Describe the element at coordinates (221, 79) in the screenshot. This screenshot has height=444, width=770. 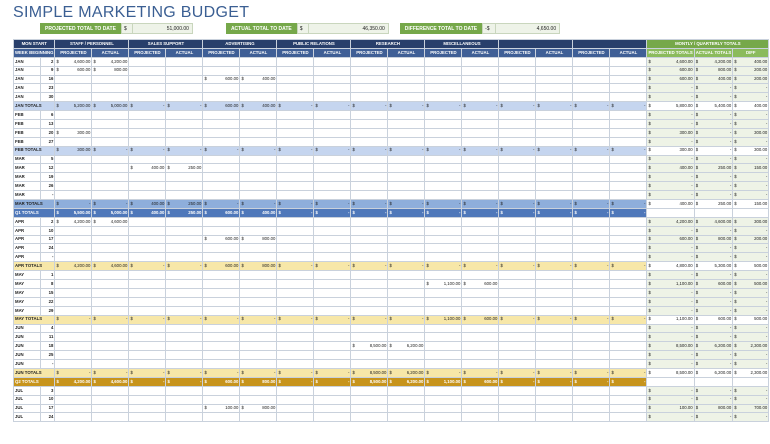
I see `budget-cell: $600.00` at that location.